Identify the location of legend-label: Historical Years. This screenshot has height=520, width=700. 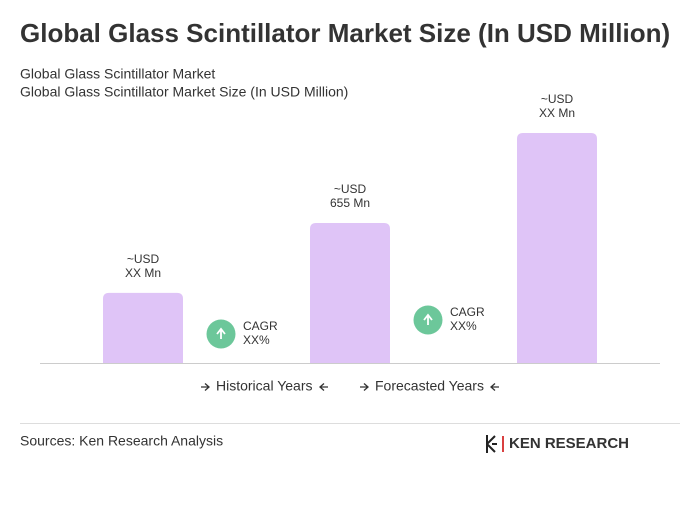
(264, 386).